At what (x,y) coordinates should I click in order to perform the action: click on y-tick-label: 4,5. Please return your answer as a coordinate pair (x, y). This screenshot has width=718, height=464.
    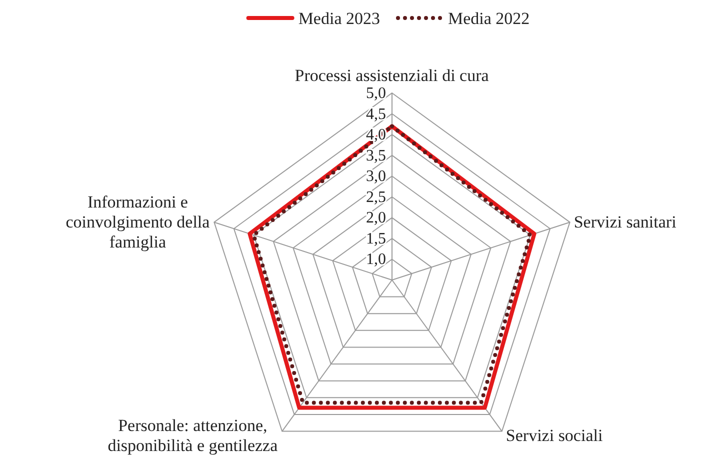
    Looking at the image, I should click on (376, 114).